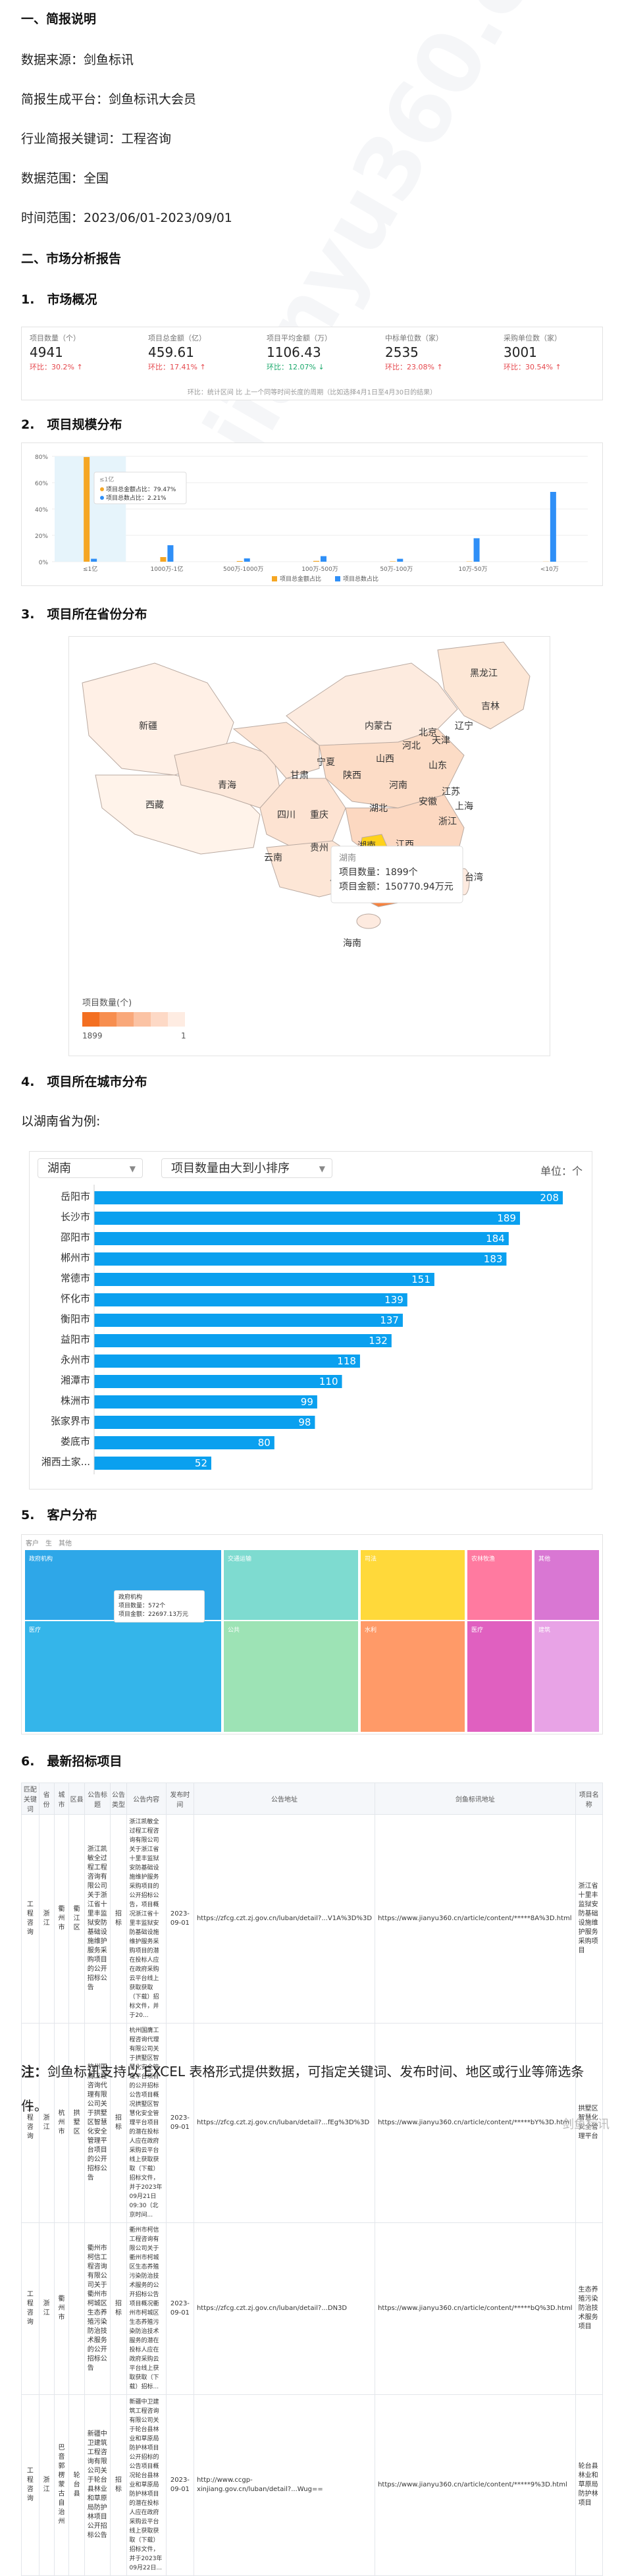 The height and width of the screenshot is (2576, 624). Describe the element at coordinates (447, 822) in the screenshot. I see `province-label: 浙江` at that location.